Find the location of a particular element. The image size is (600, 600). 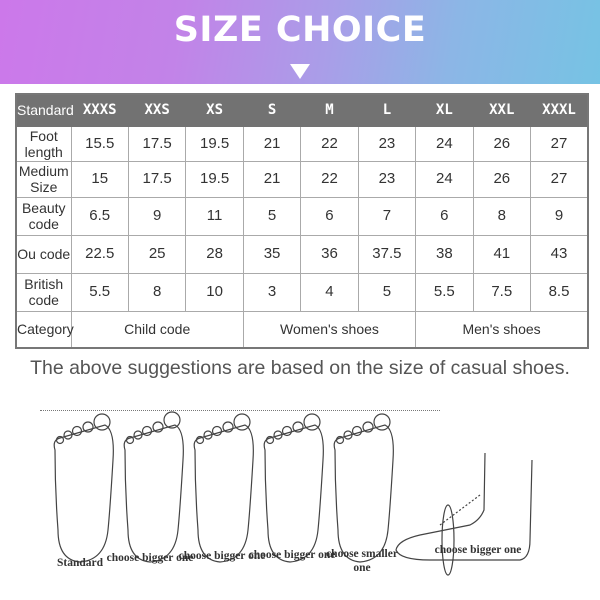

size-header: XXS is located at coordinates (157, 110).